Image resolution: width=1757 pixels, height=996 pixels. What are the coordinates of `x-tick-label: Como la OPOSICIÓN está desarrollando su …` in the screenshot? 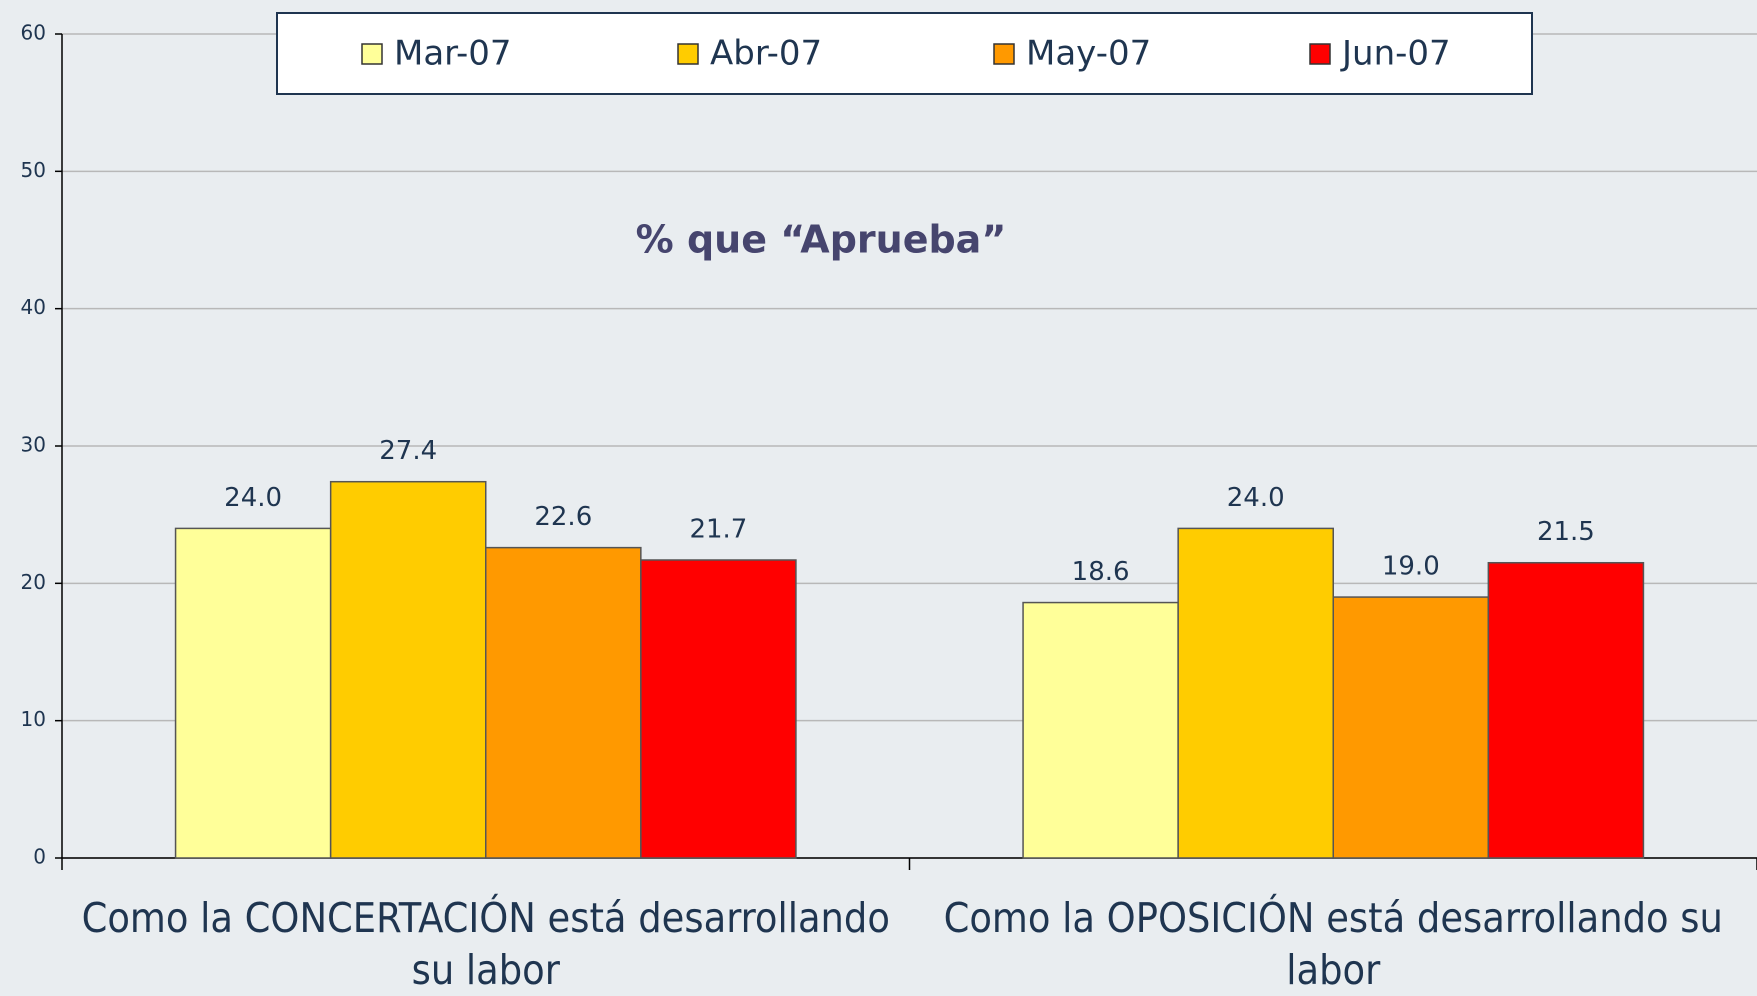 It's located at (1333, 944).